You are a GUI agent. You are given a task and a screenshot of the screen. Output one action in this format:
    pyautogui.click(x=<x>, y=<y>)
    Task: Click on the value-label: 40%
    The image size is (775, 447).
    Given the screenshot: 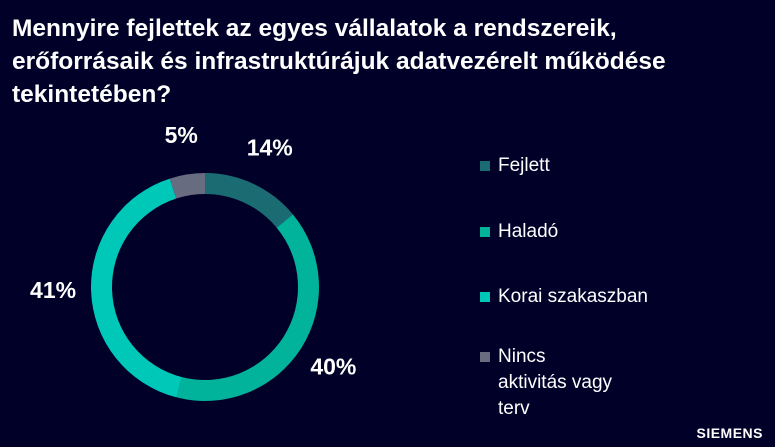 What is the action you would take?
    pyautogui.click(x=333, y=367)
    